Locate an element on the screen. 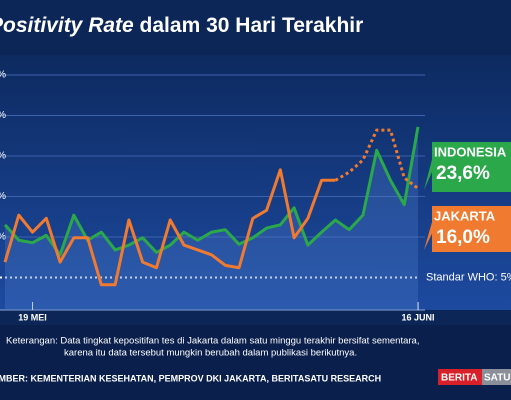 The image size is (511, 400). logo-text: BERITA is located at coordinates (459, 378).